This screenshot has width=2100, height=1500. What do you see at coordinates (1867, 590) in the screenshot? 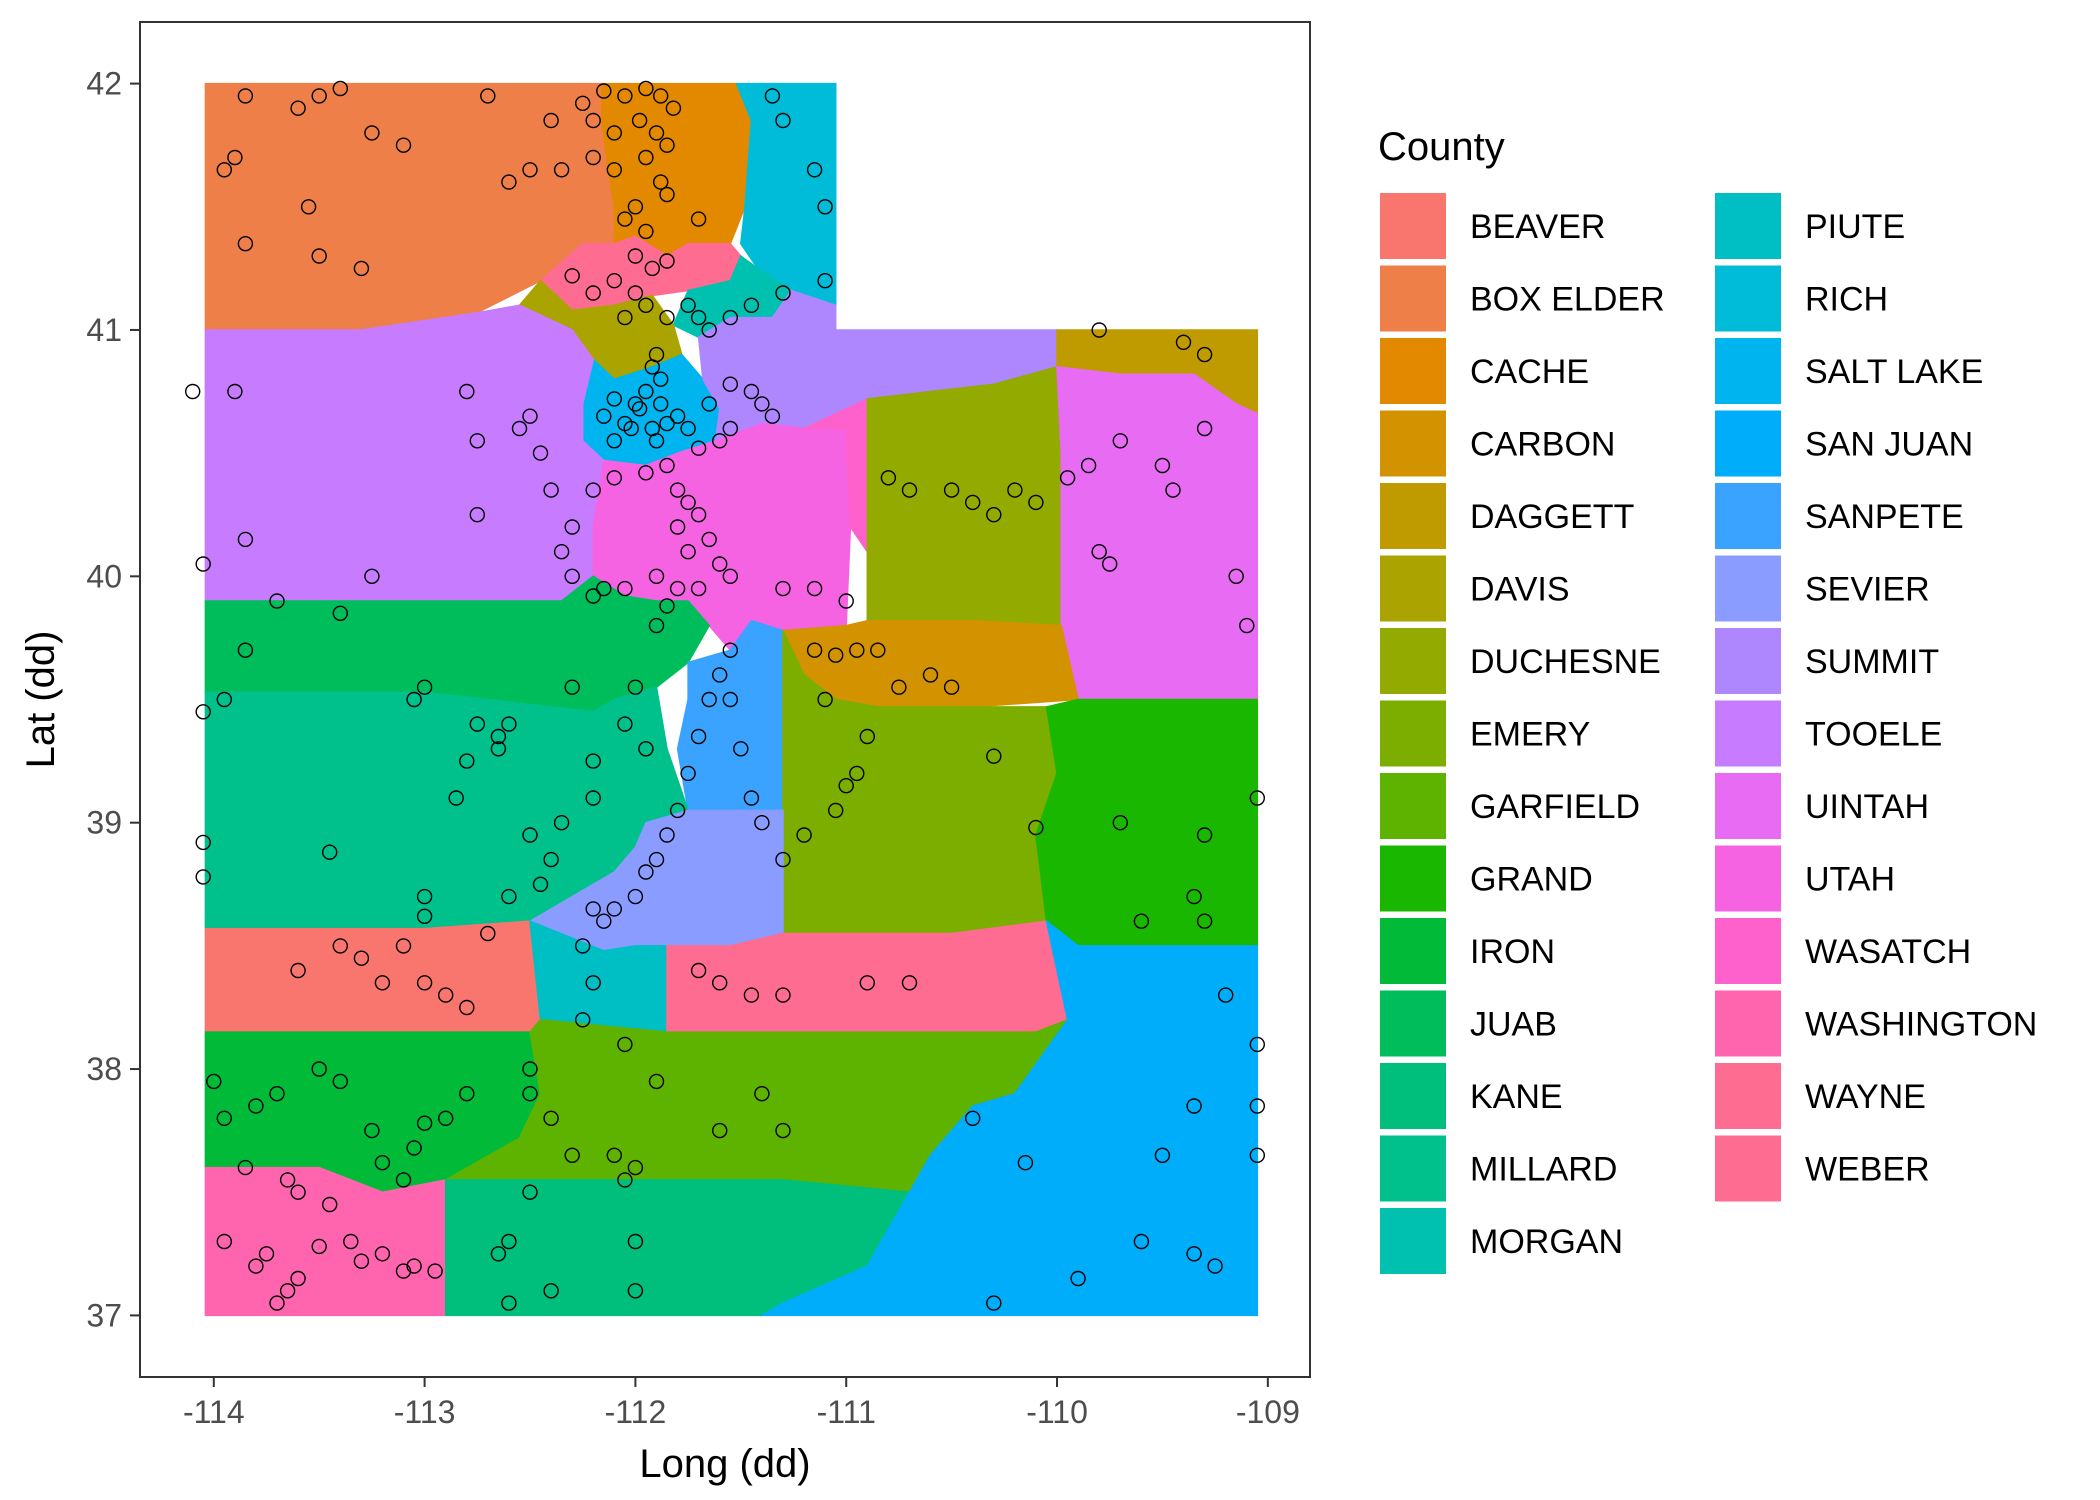
I see `legend-label: SEVIER` at bounding box center [1867, 590].